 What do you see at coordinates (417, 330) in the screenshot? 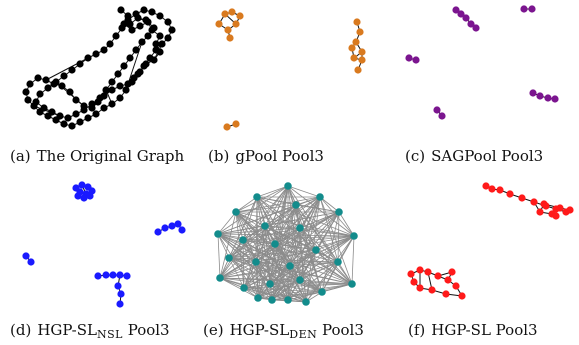
I see `caption-f-tag: (f)` at bounding box center [417, 330].